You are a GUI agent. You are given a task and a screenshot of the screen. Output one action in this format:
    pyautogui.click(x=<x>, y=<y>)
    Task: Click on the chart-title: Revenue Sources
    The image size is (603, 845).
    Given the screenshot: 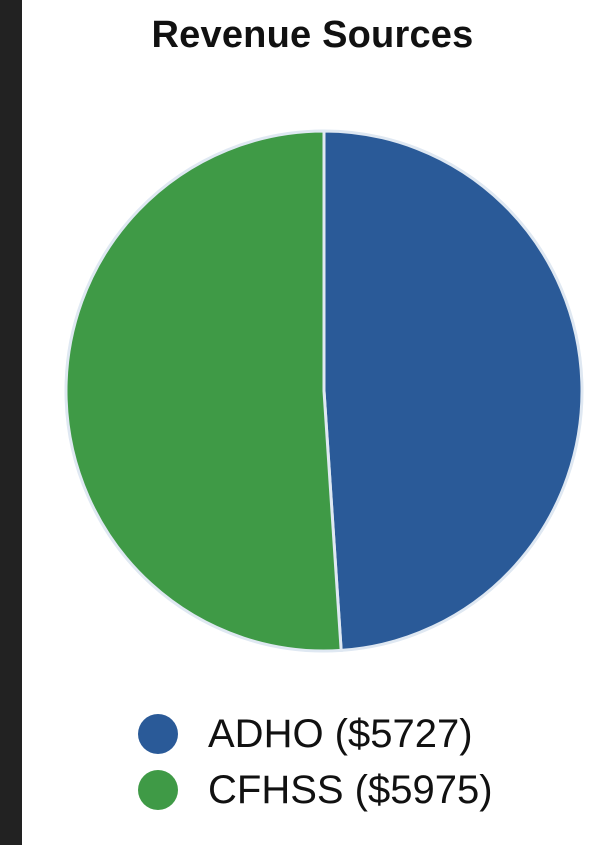 What is the action you would take?
    pyautogui.click(x=312, y=35)
    